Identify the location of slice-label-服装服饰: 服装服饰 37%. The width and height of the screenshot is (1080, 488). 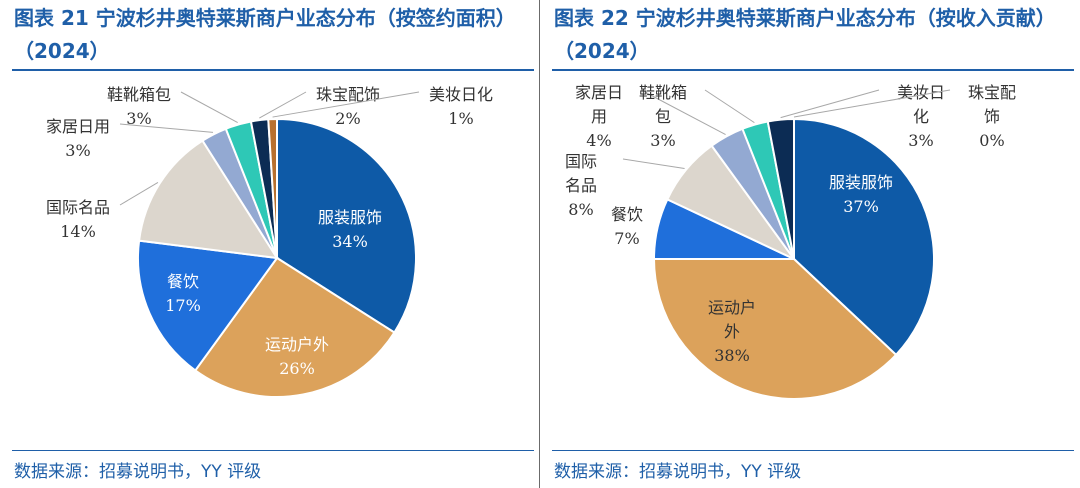
(861, 194).